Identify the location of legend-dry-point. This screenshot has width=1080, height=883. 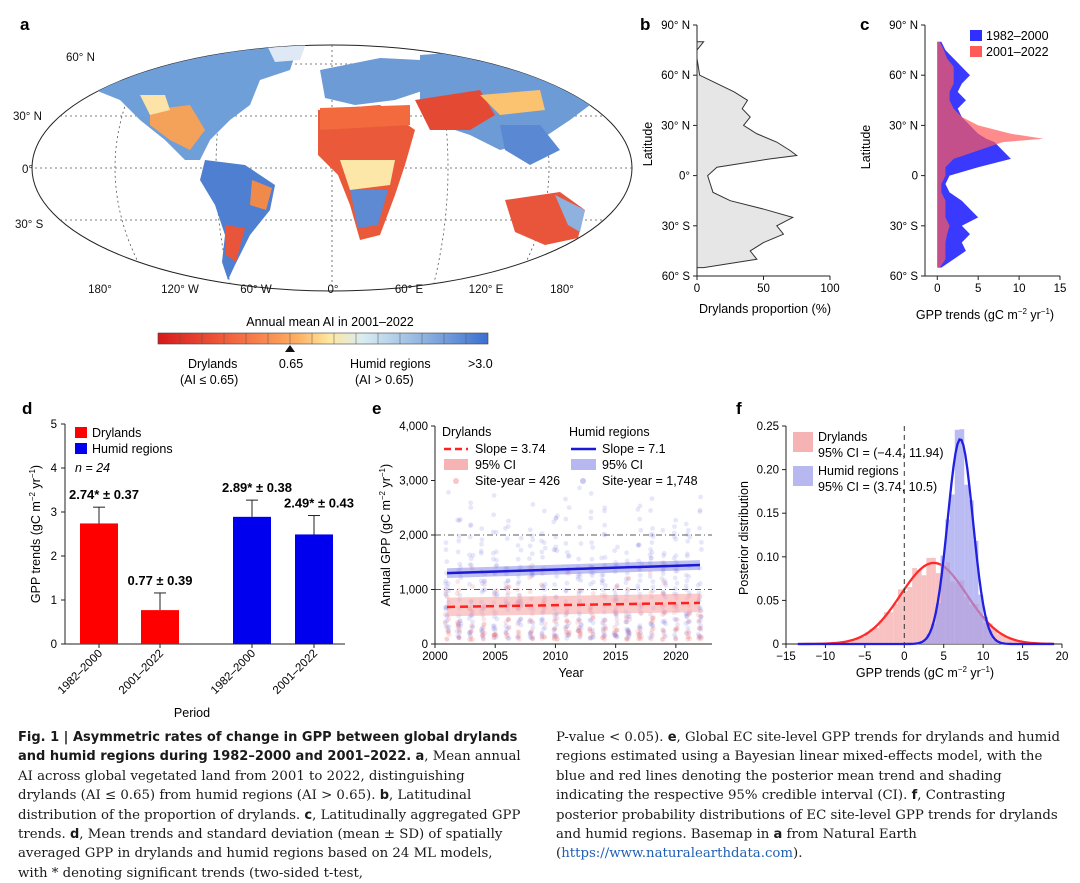
(456, 481).